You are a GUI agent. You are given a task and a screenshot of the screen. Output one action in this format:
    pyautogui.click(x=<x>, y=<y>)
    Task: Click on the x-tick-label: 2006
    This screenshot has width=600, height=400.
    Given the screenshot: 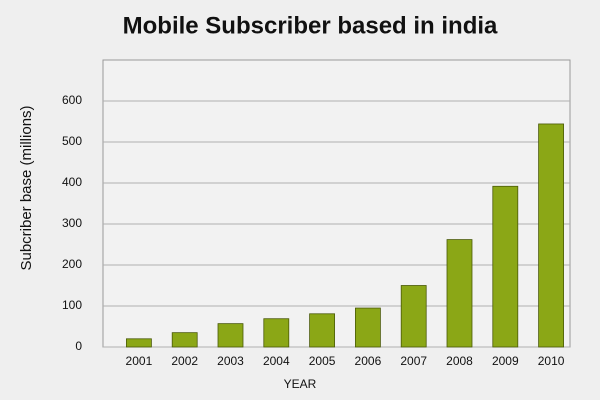 What is the action you would take?
    pyautogui.click(x=368, y=361)
    